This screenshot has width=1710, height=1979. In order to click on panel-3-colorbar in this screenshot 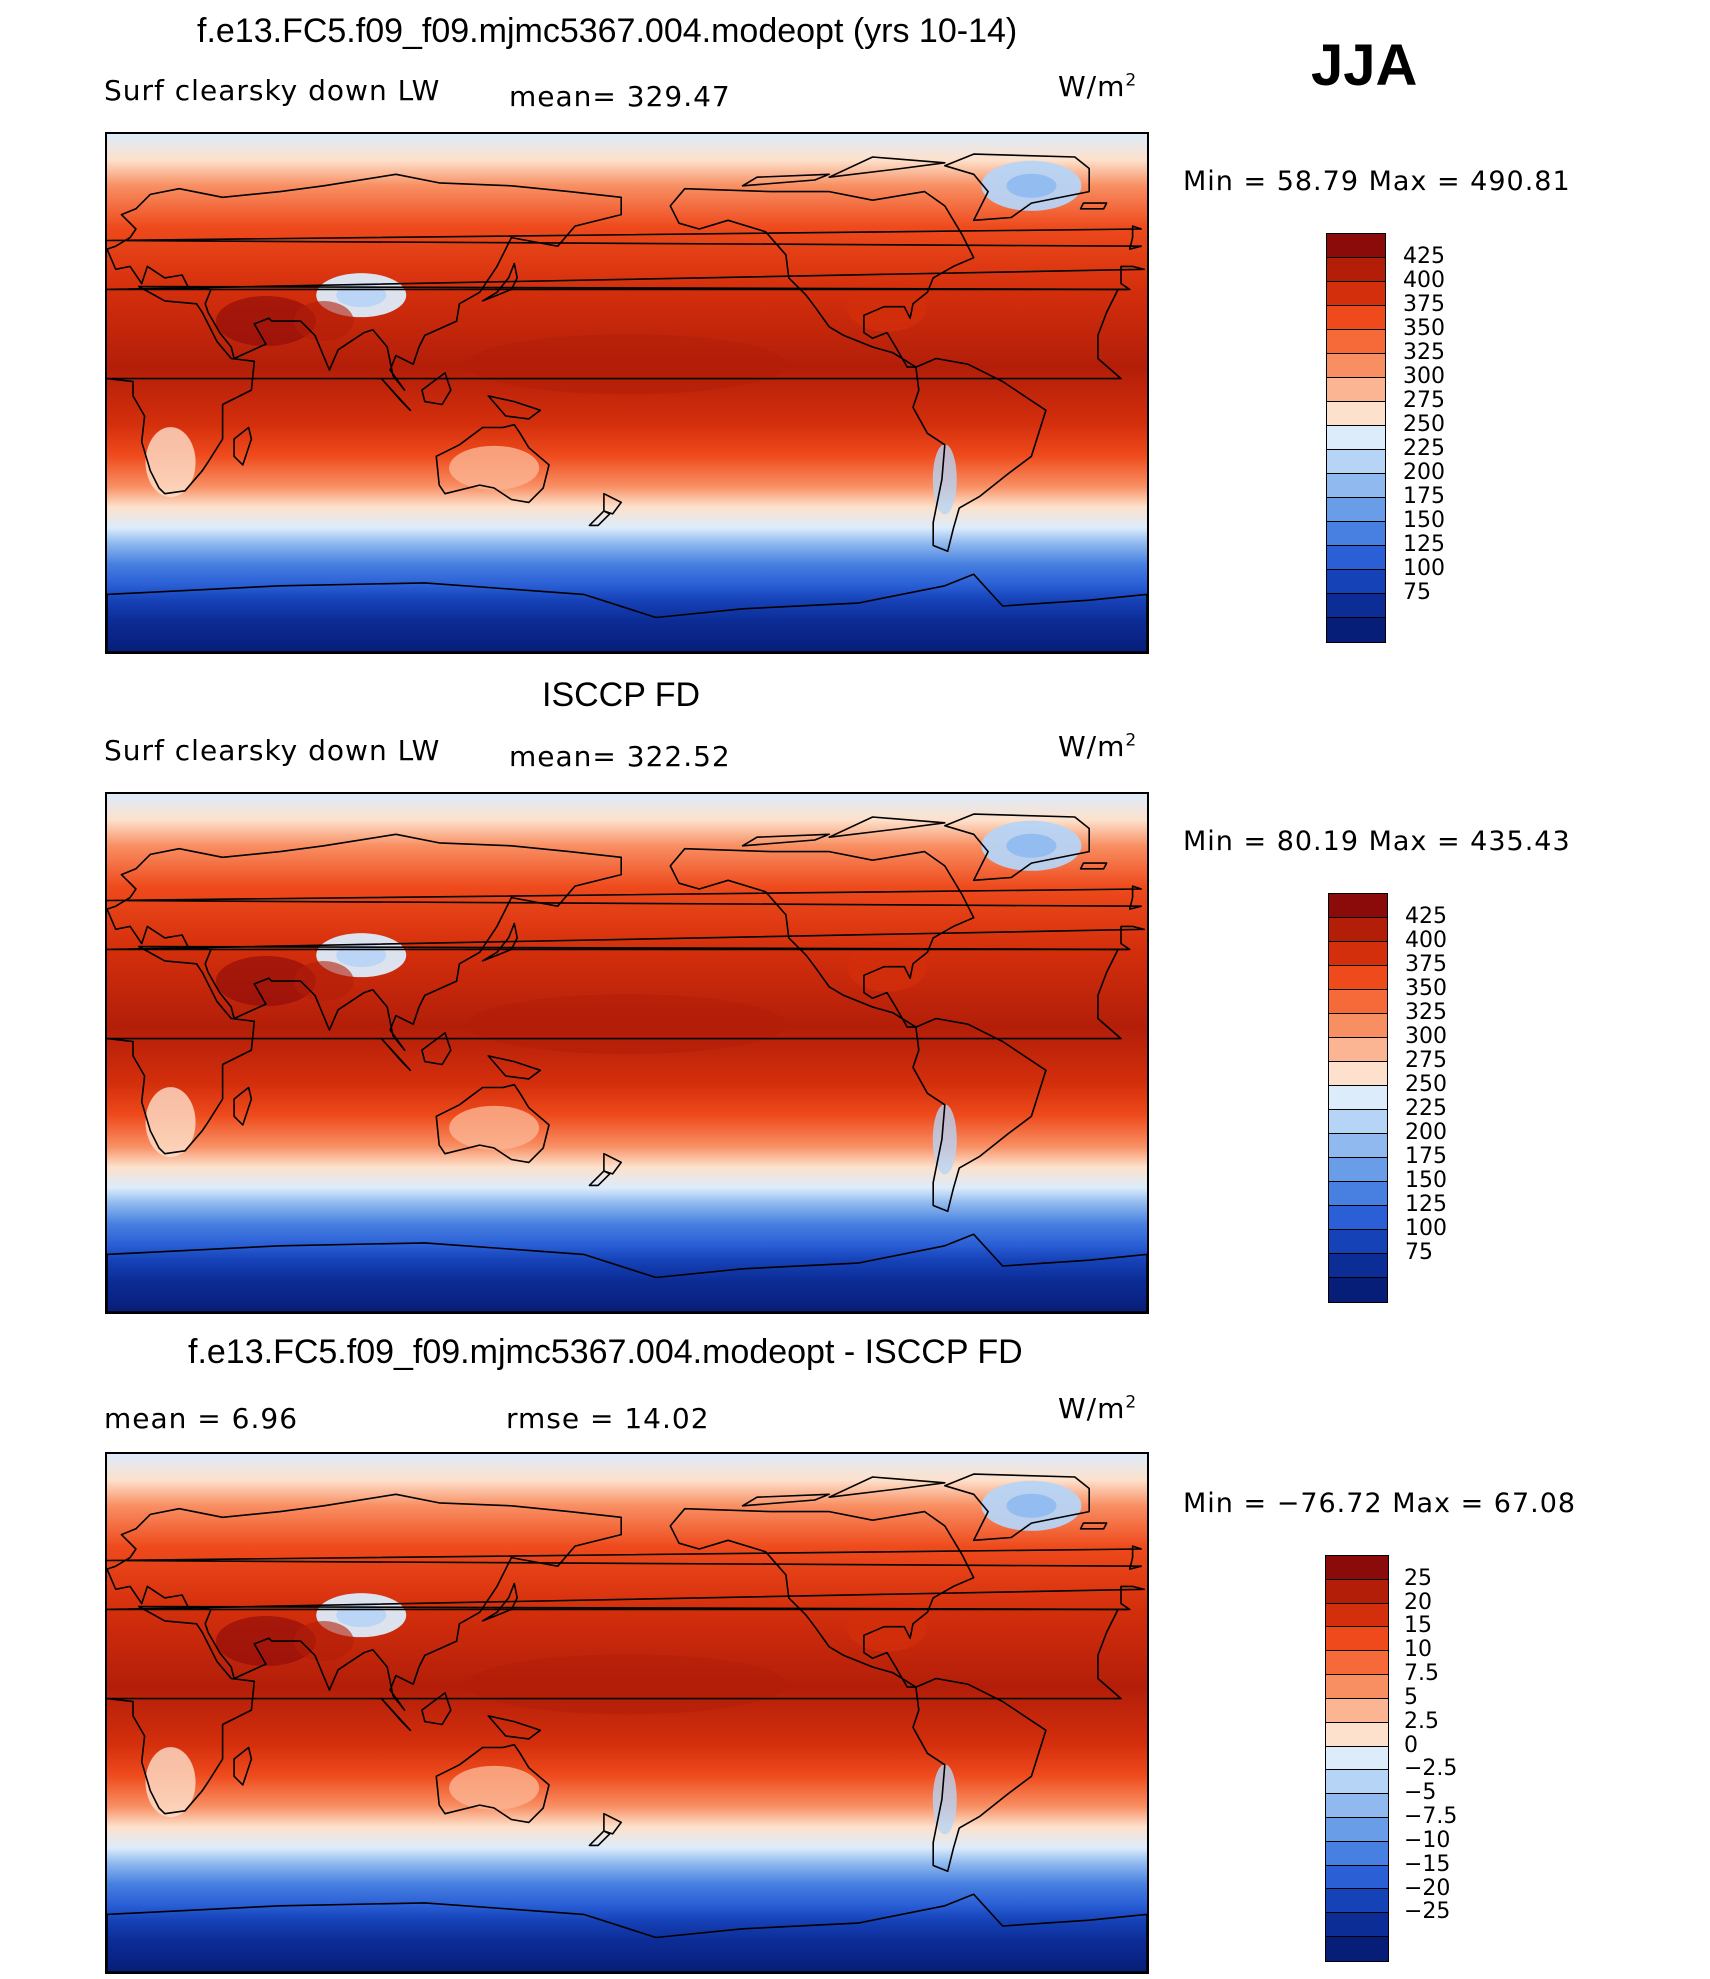, I will do `click(1357, 1758)`.